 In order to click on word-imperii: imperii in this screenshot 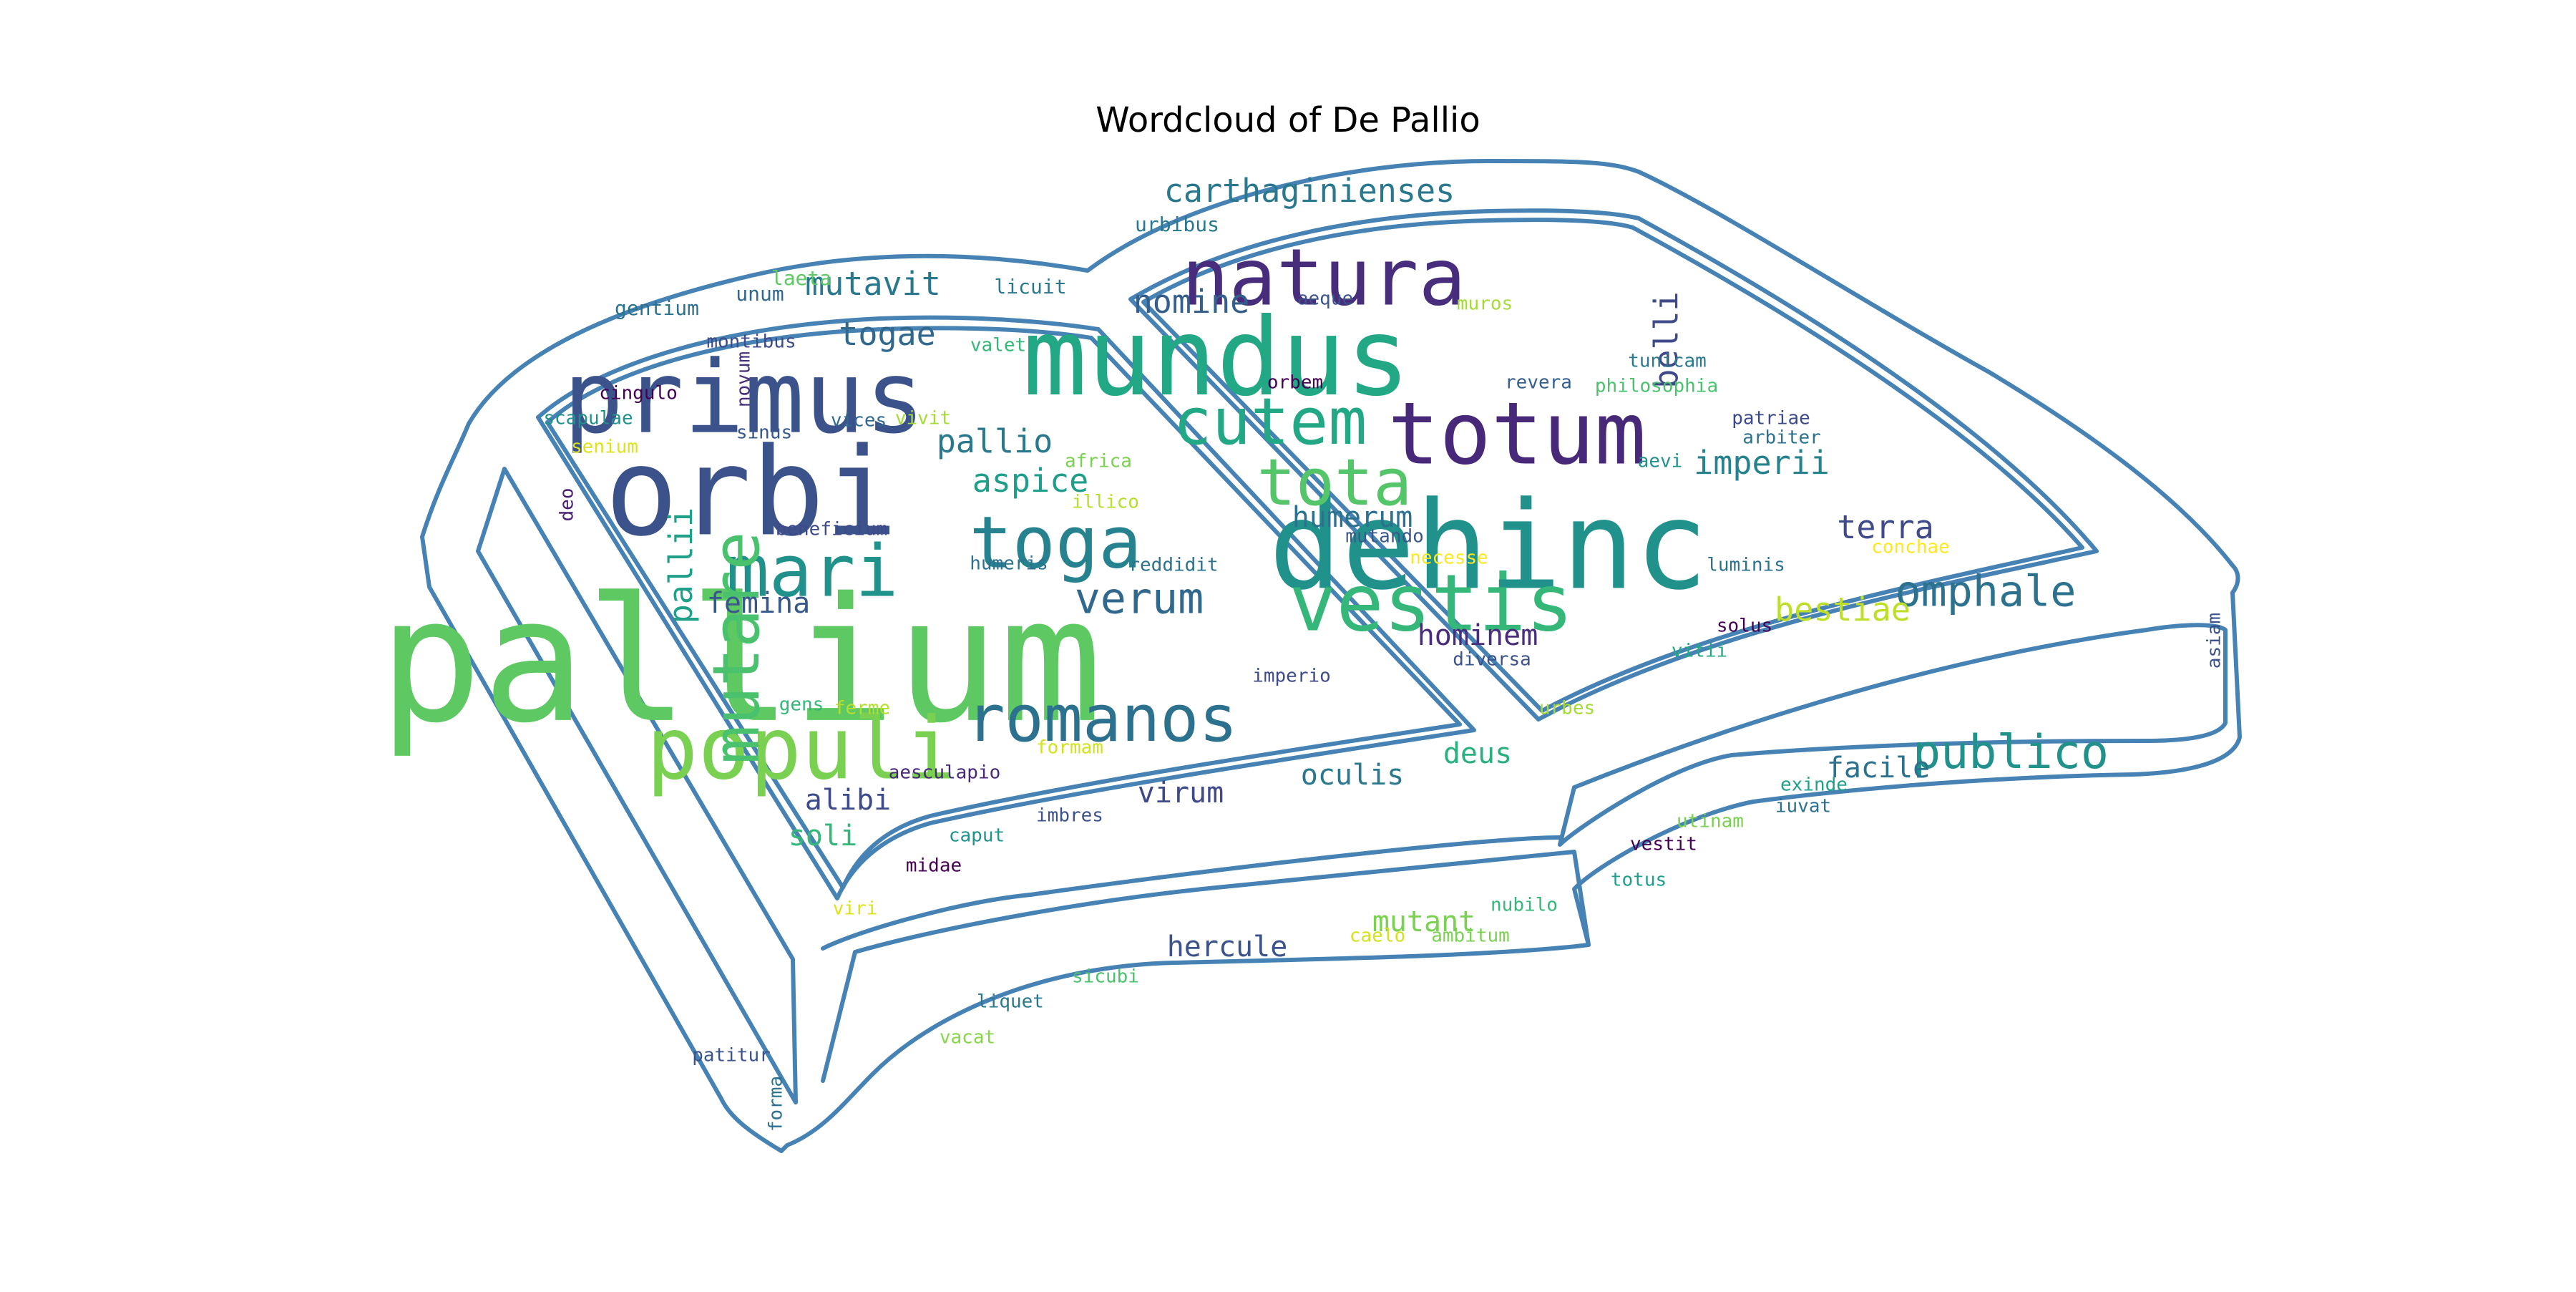, I will do `click(1762, 463)`.